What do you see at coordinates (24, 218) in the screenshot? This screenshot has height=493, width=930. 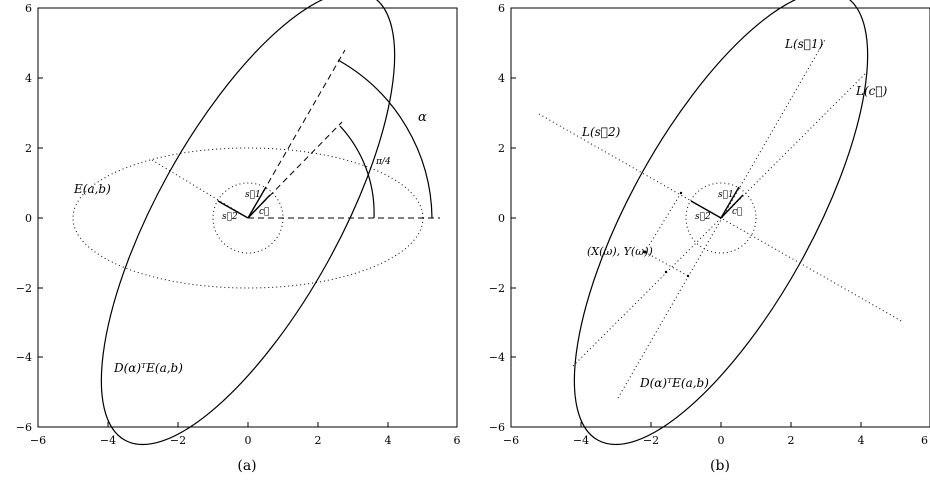 I see `panel-a-y-tick-labels: 6 4 2 0 −2 −4 −6` at bounding box center [24, 218].